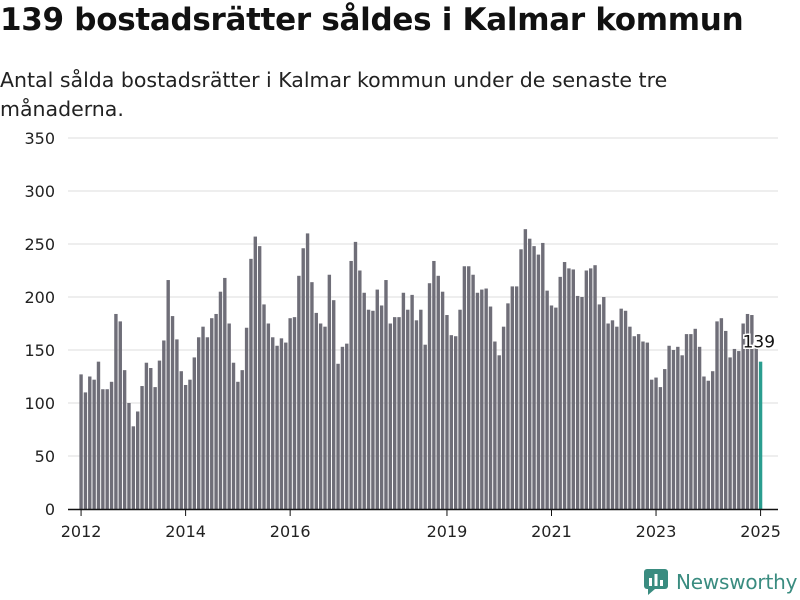  What do you see at coordinates (720, 582) in the screenshot?
I see `brand: Newsworthy` at bounding box center [720, 582].